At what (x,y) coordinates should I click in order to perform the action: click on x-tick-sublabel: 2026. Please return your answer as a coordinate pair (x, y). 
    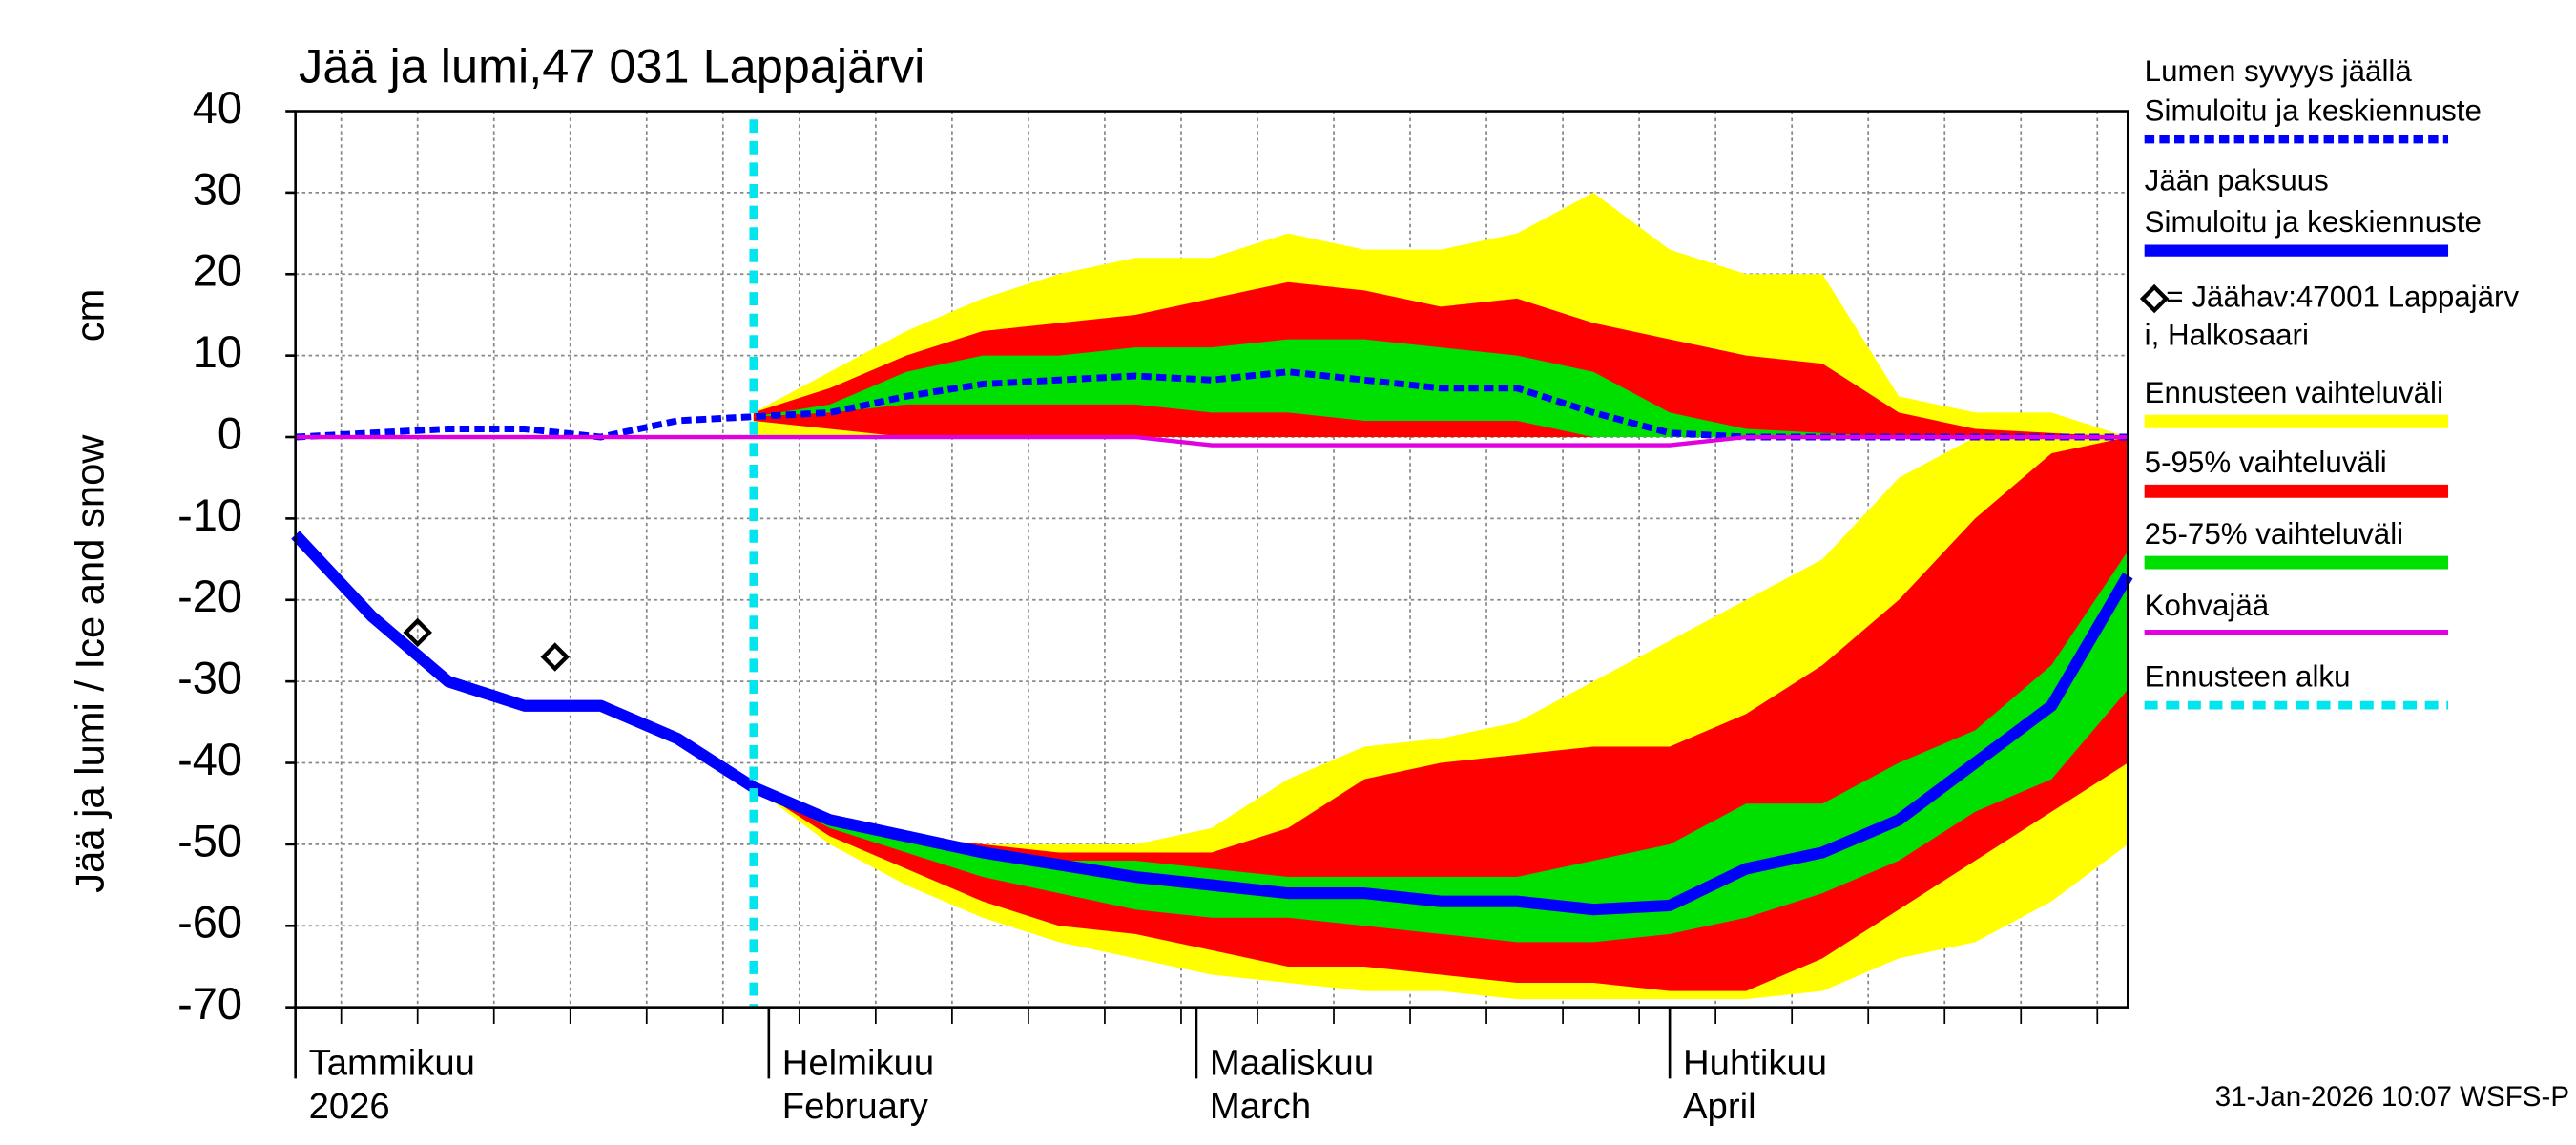
    Looking at the image, I should click on (349, 1107).